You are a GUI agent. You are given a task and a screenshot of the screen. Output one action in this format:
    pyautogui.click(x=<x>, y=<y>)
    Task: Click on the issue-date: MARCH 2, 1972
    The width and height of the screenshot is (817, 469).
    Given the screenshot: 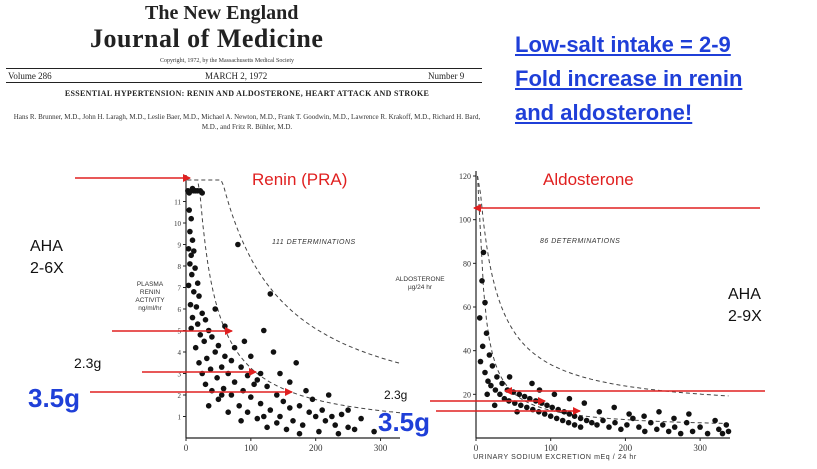 What is the action you would take?
    pyautogui.click(x=236, y=76)
    